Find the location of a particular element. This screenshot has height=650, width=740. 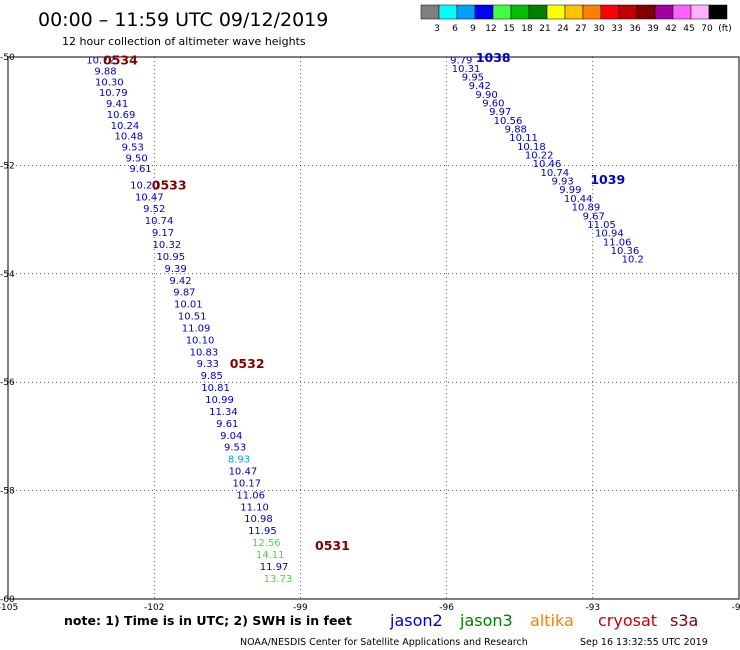

wave-height-label: 12.56 is located at coordinates (266, 543).